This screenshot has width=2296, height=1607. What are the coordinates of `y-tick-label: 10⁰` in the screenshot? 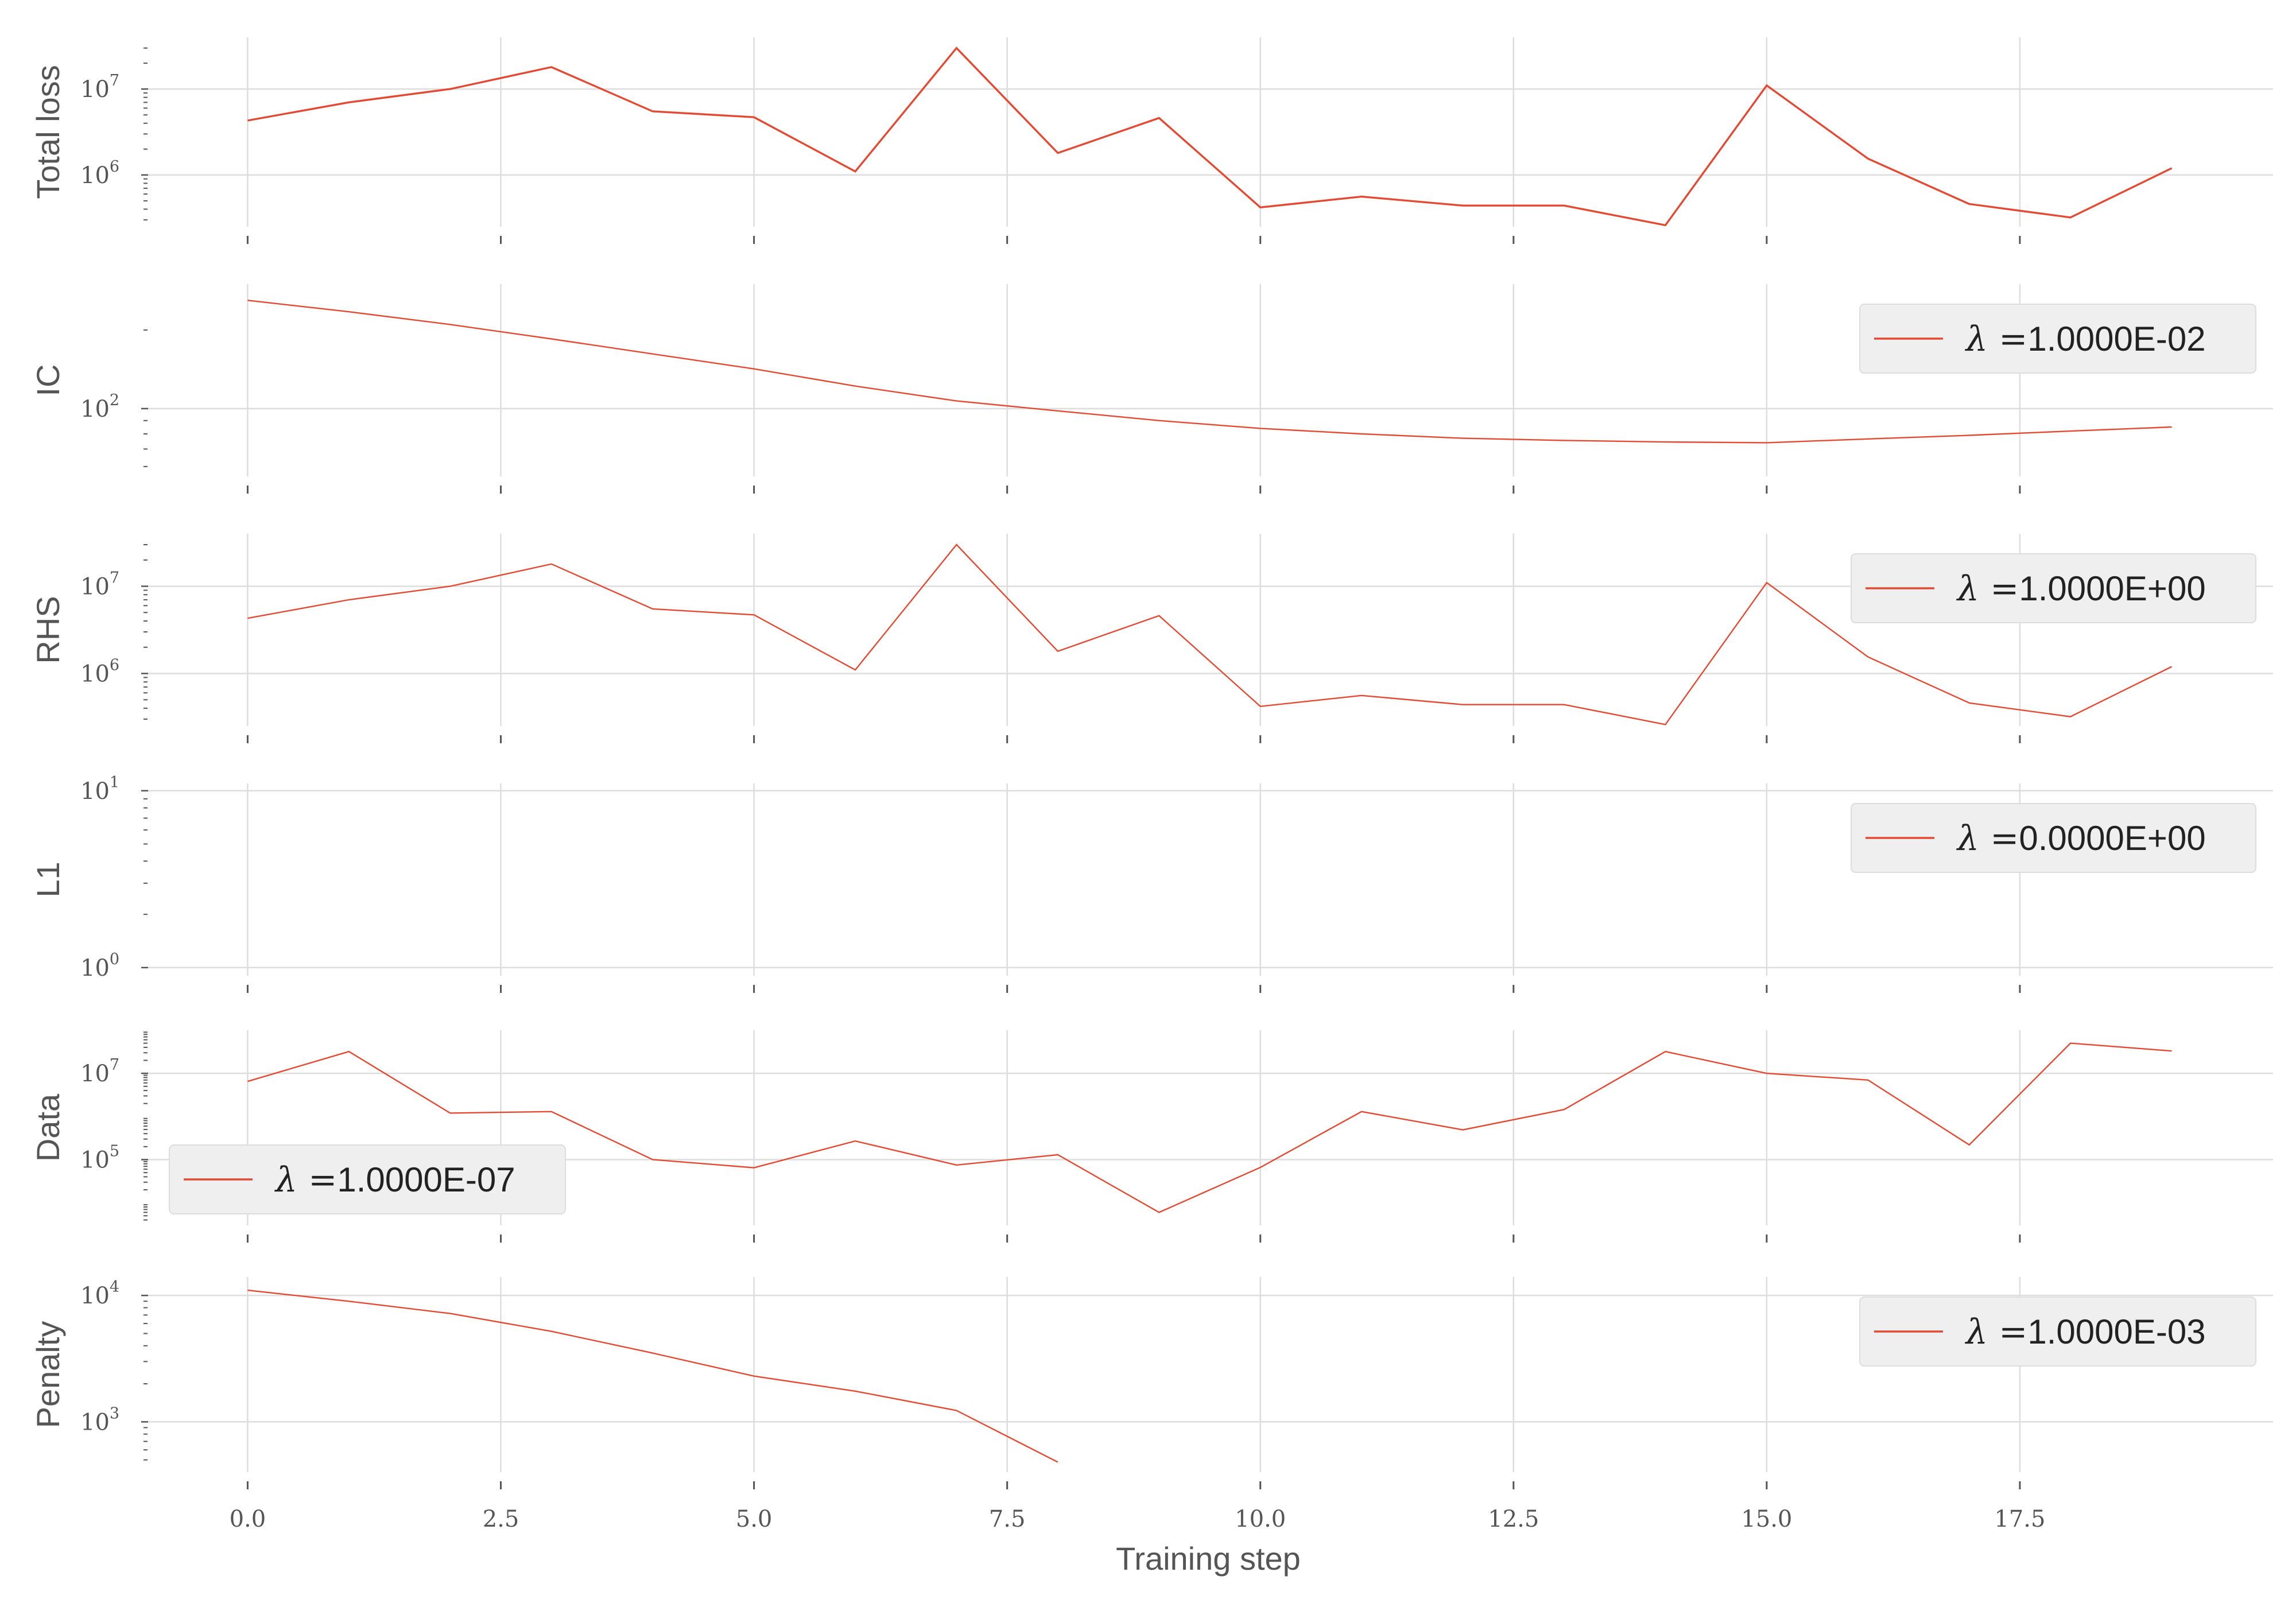 It's located at (99, 966).